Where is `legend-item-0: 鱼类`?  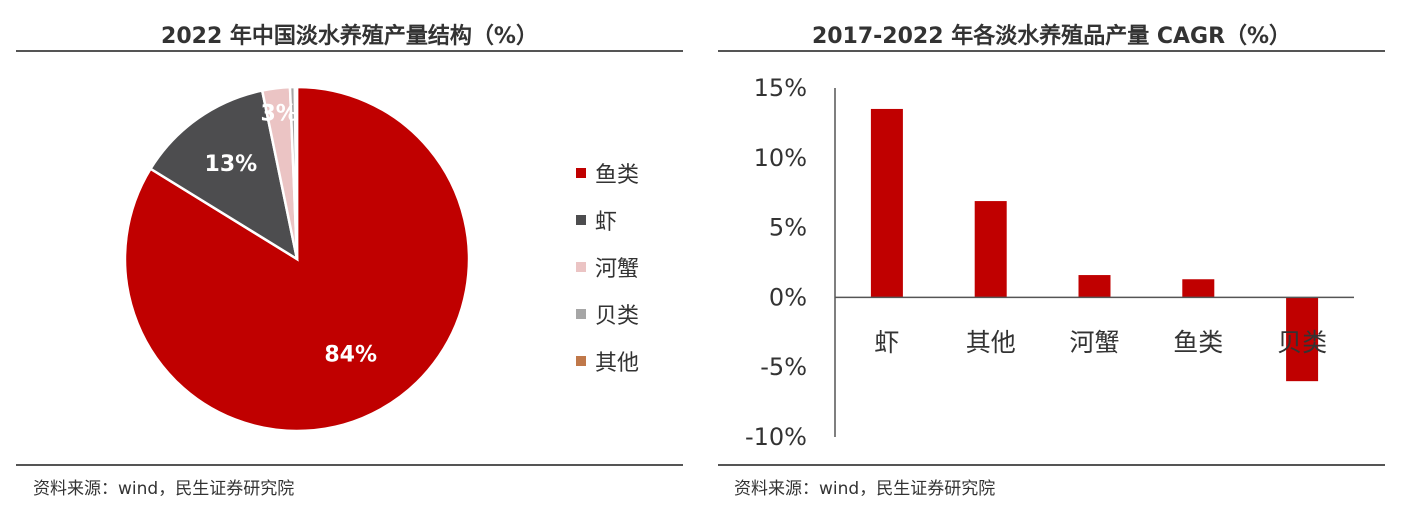
legend-item-0: 鱼类 is located at coordinates (607, 172).